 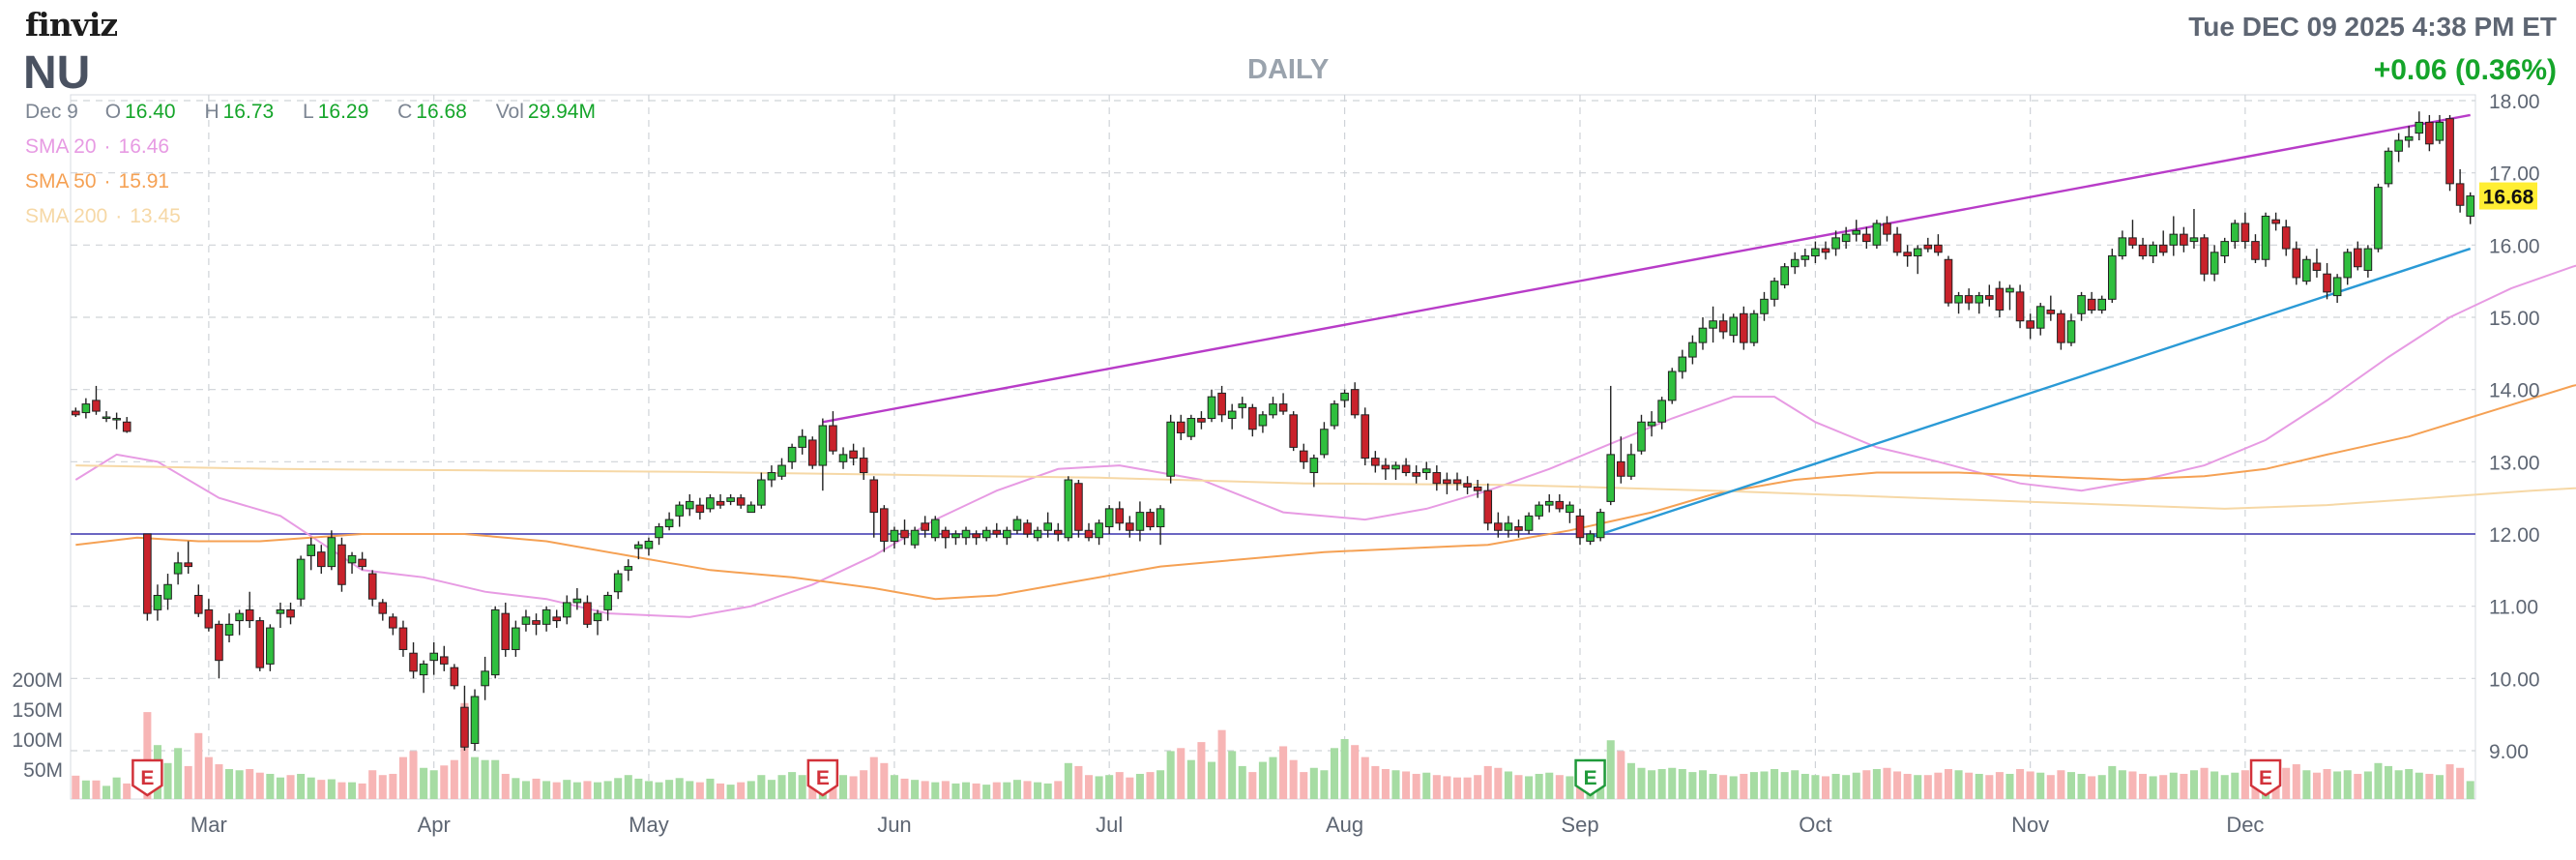 What do you see at coordinates (1815, 825) in the screenshot?
I see `x-tick-label: Oct` at bounding box center [1815, 825].